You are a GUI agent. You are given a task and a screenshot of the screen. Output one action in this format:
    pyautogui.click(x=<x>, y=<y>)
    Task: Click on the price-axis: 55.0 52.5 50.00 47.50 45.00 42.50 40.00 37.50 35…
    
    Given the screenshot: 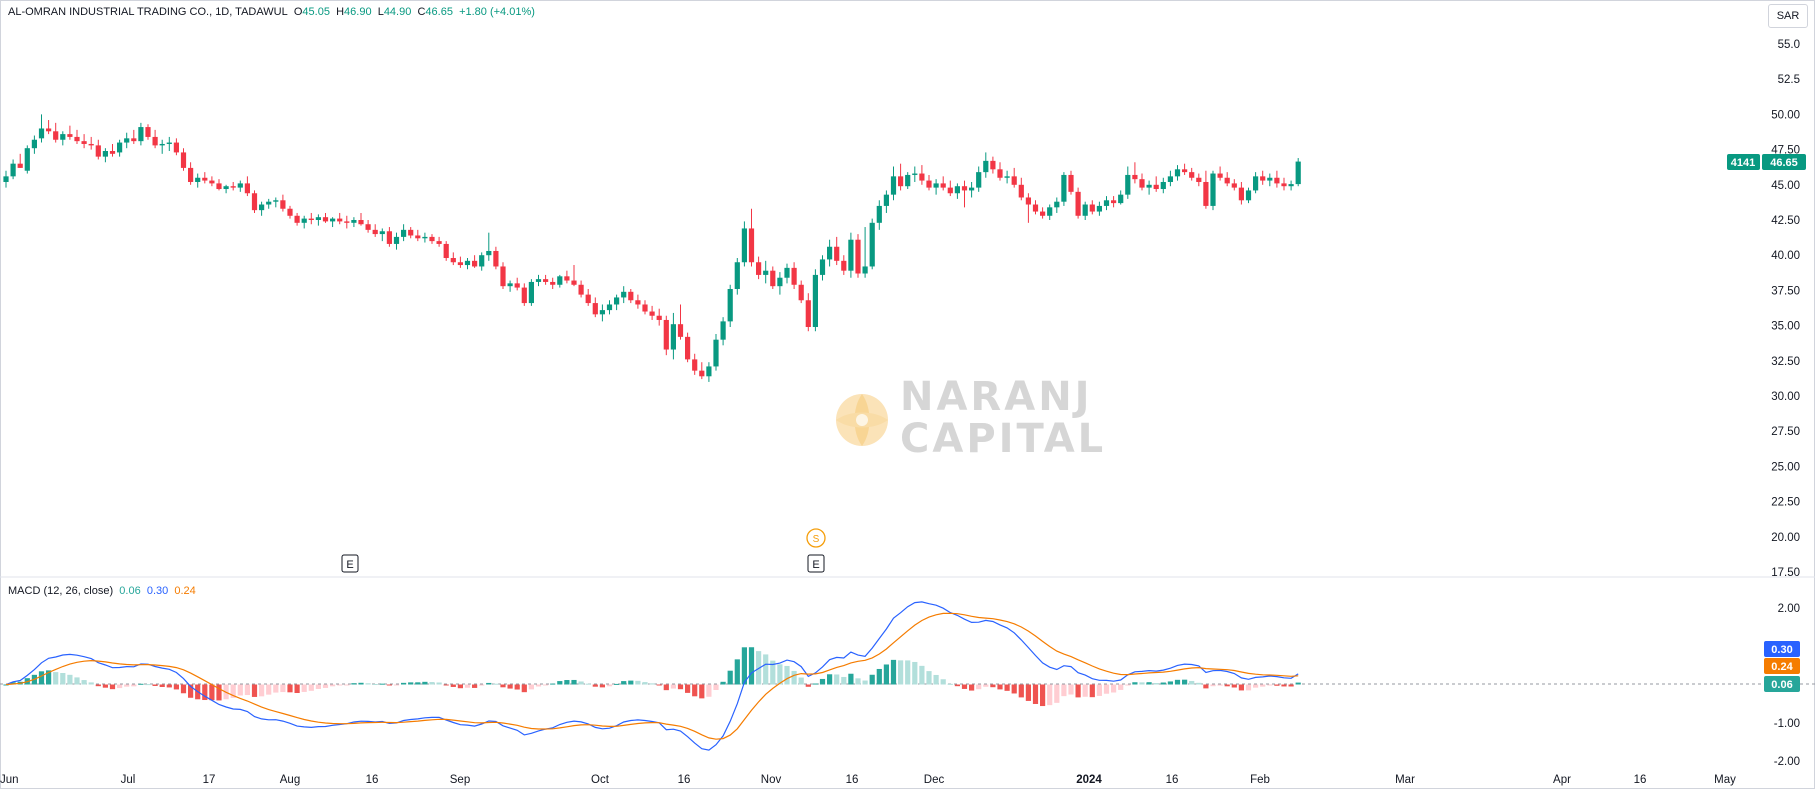 What is the action you would take?
    pyautogui.click(x=1785, y=309)
    